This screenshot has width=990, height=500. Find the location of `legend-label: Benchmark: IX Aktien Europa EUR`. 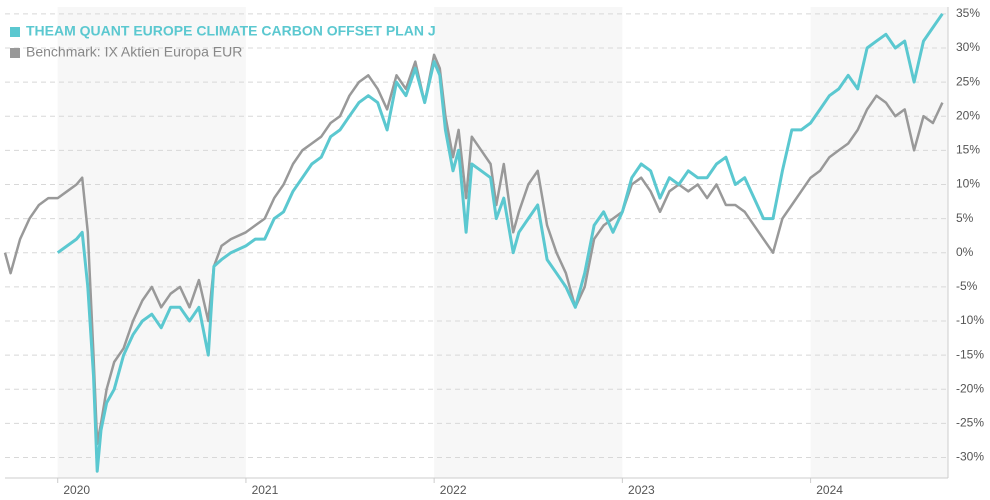

legend-label: Benchmark: IX Aktien Europa EUR is located at coordinates (134, 52).